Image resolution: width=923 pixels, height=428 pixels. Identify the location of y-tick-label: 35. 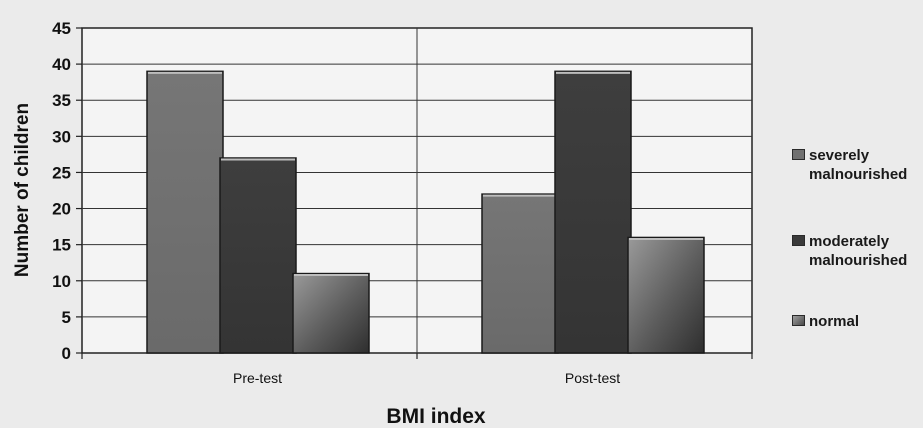
(61, 100).